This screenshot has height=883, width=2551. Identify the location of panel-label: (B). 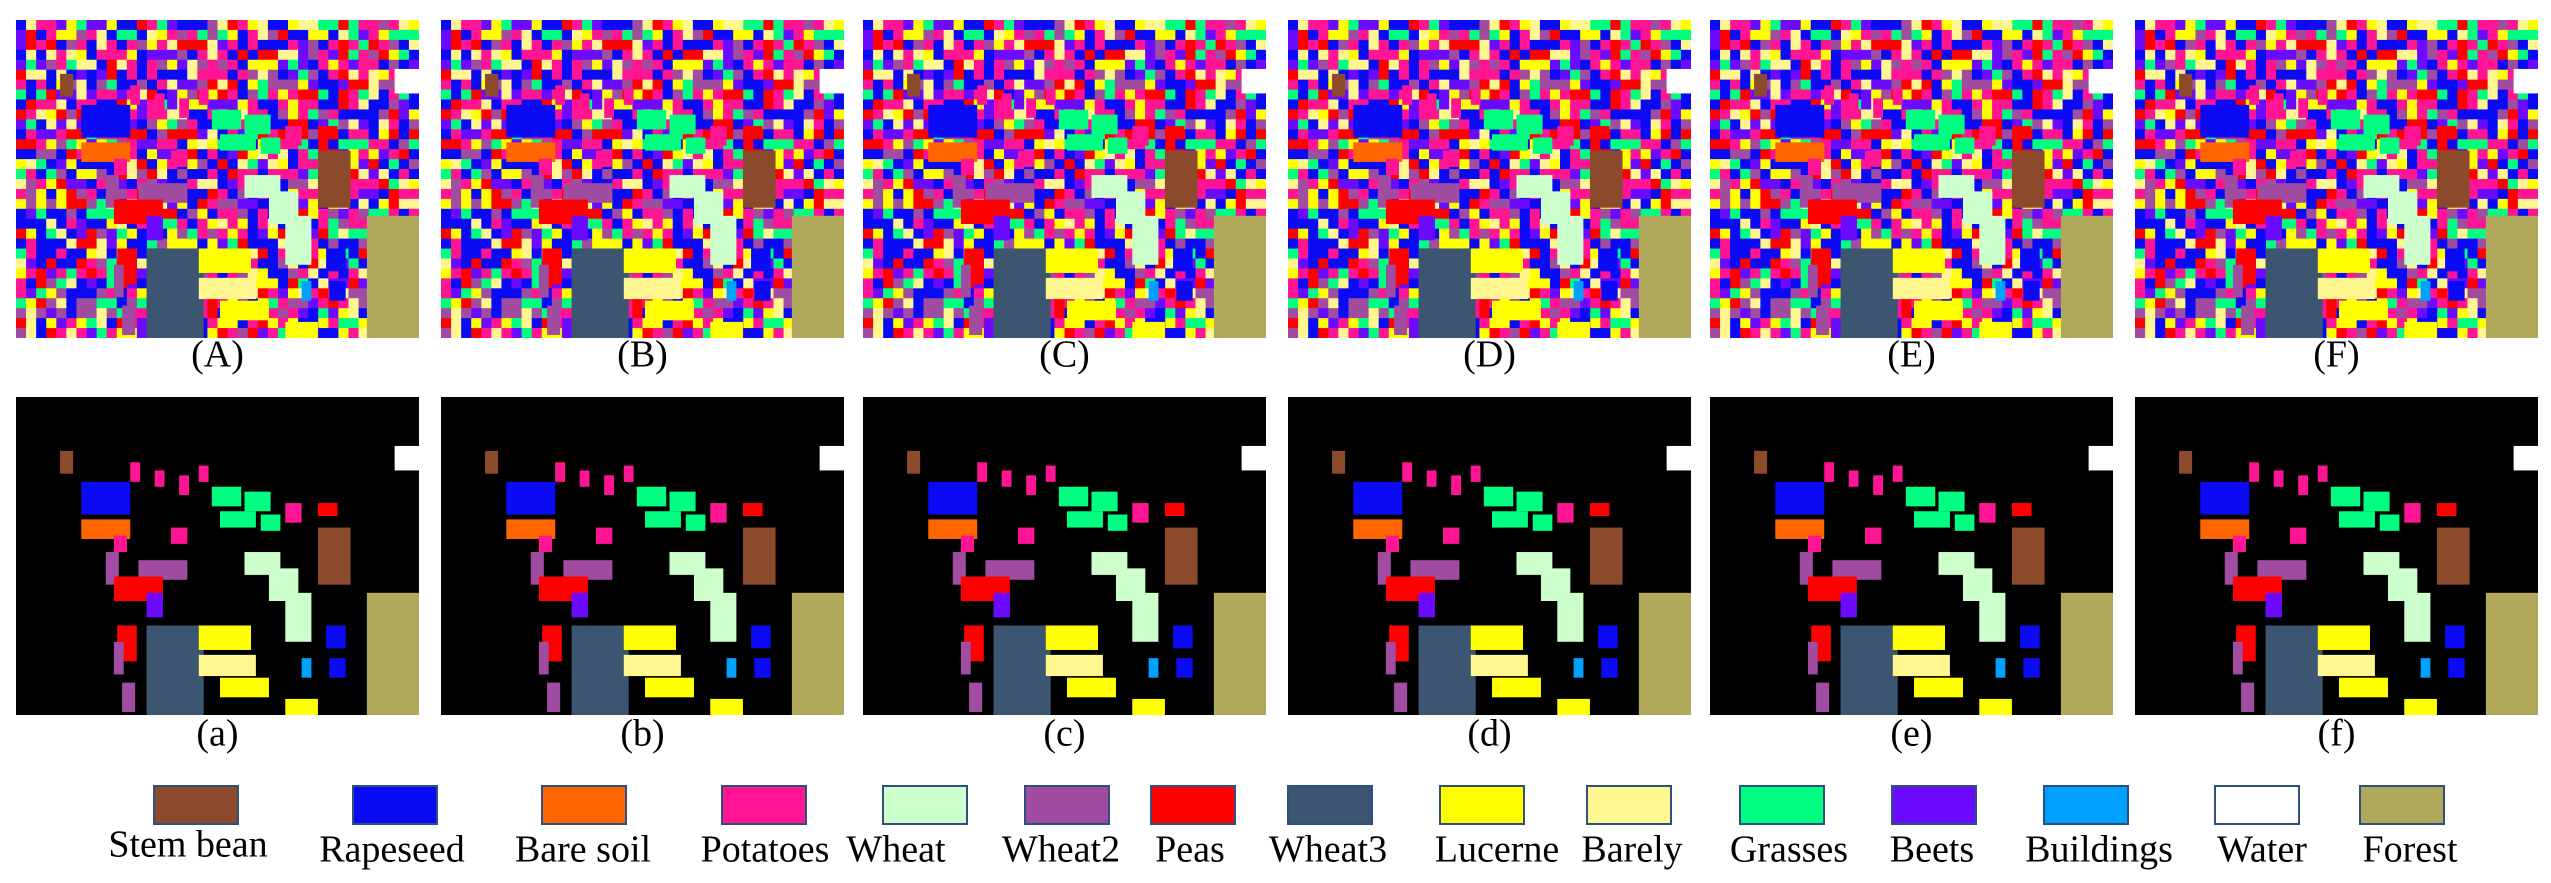
(642, 355).